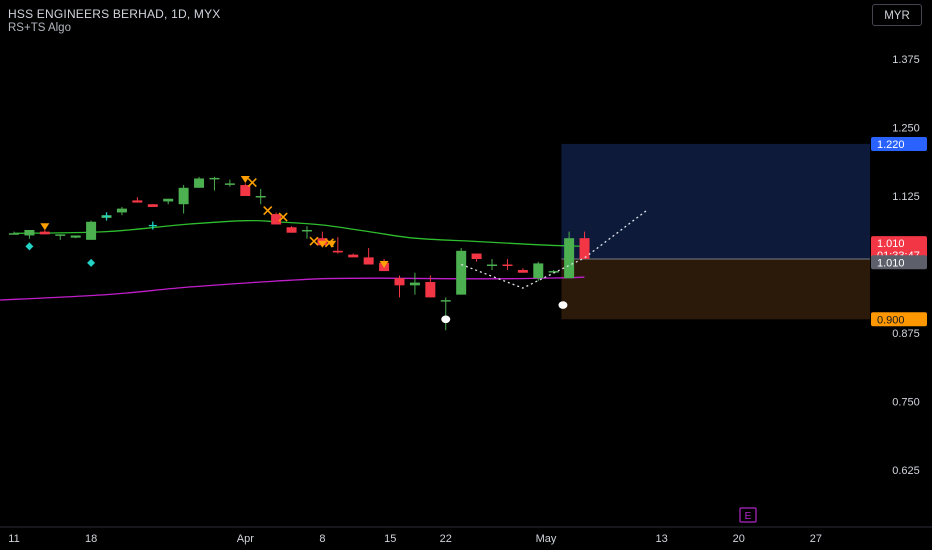 The height and width of the screenshot is (550, 932). Describe the element at coordinates (897, 15) in the screenshot. I see `currency-button: MYR` at that location.